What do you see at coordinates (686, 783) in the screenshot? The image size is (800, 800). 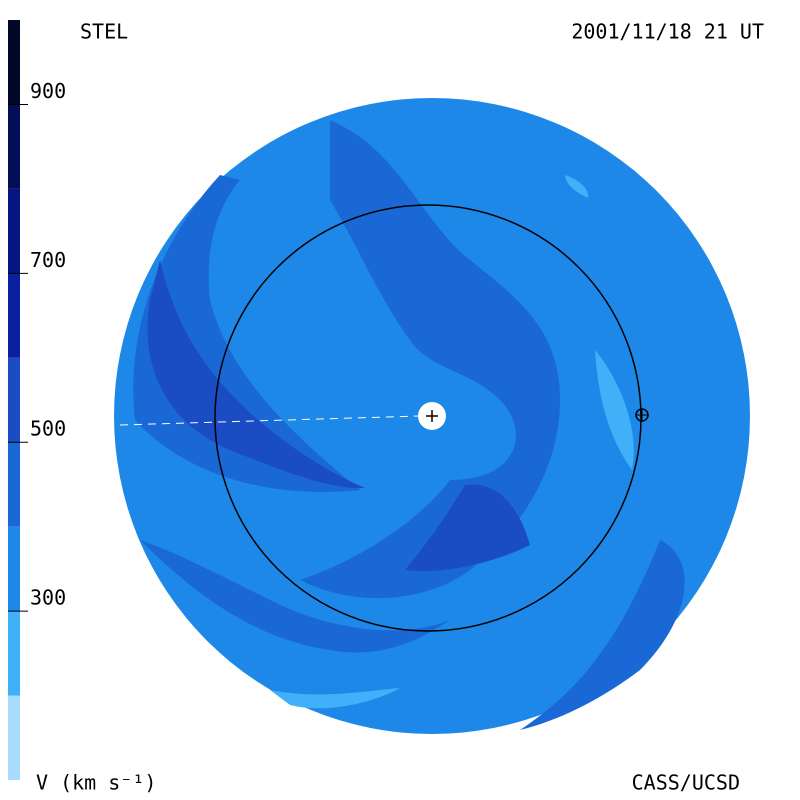 I see `credit: CASS/UCSD` at bounding box center [686, 783].